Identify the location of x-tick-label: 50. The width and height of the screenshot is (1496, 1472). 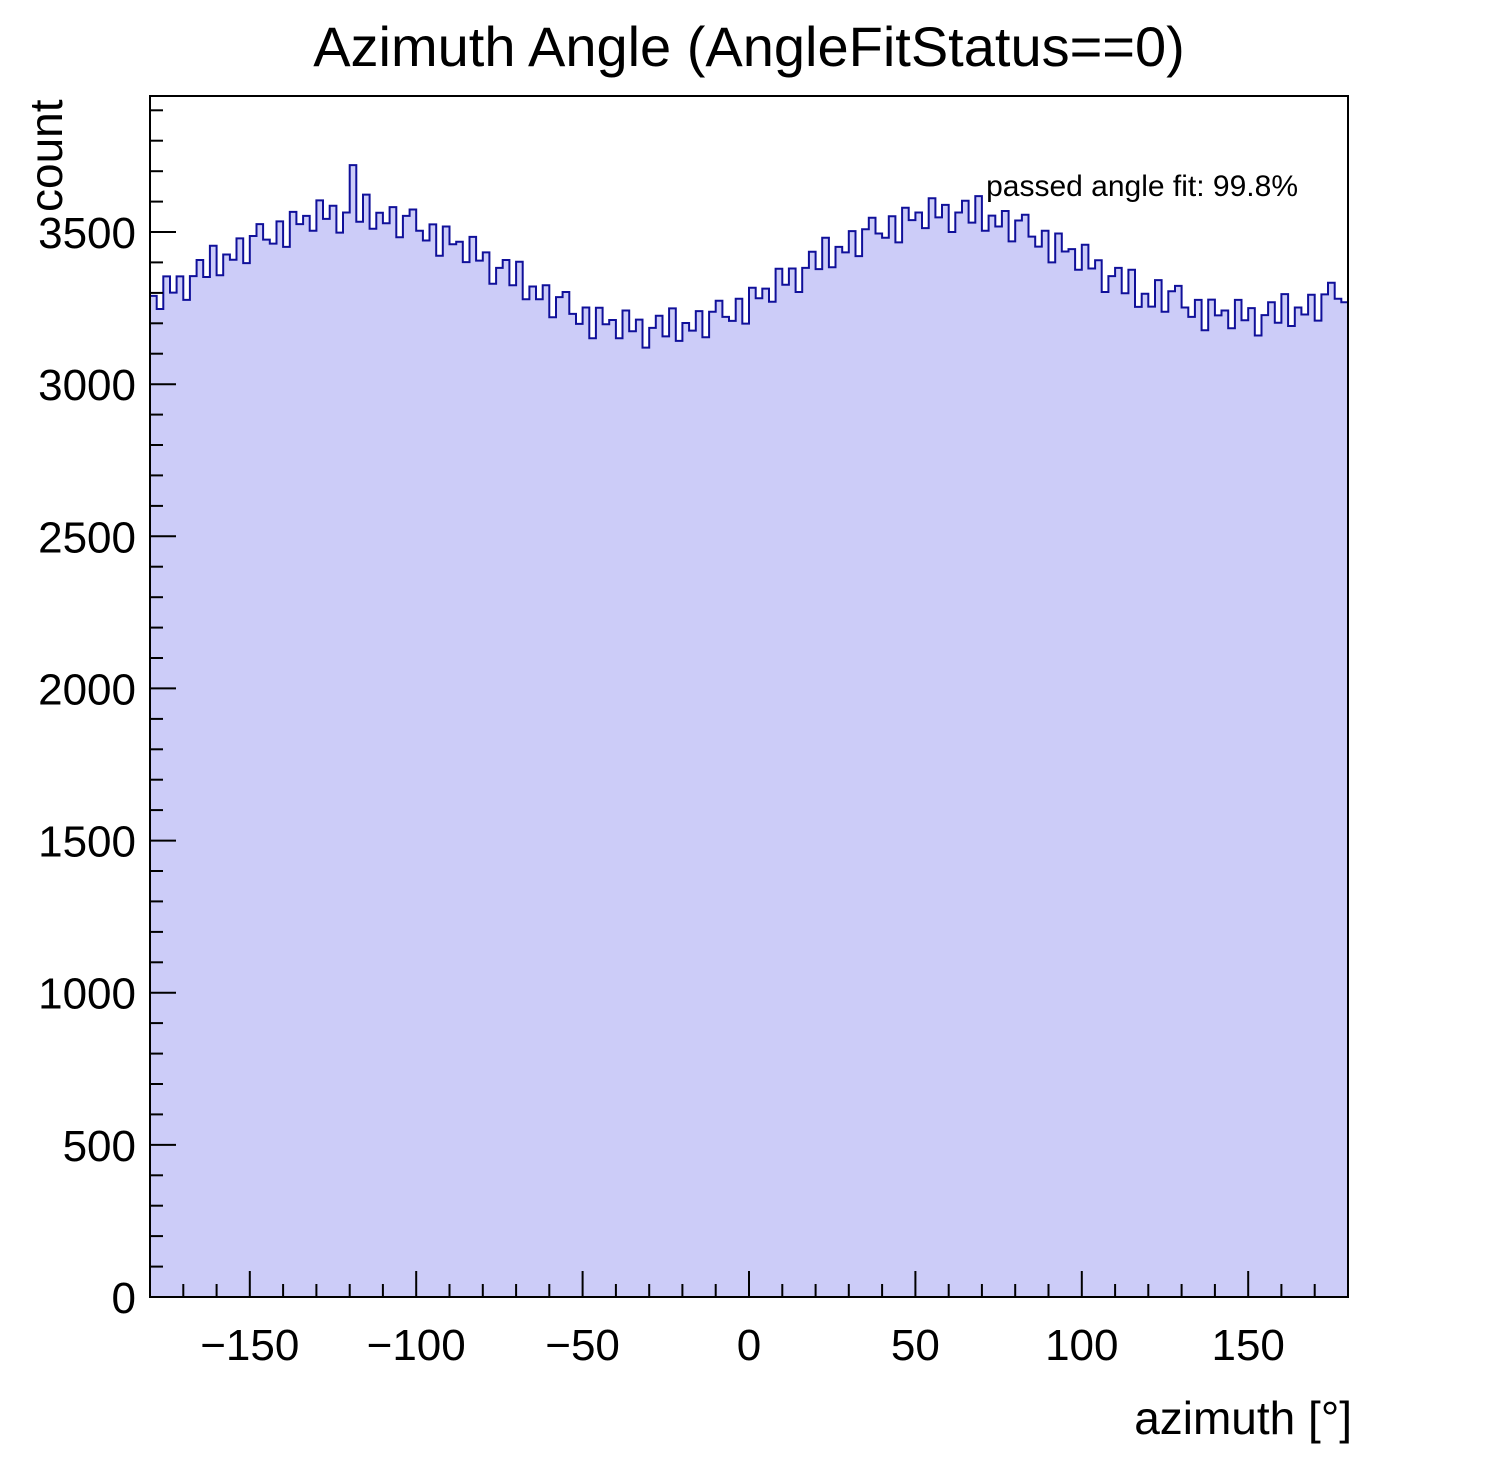
(915, 1345).